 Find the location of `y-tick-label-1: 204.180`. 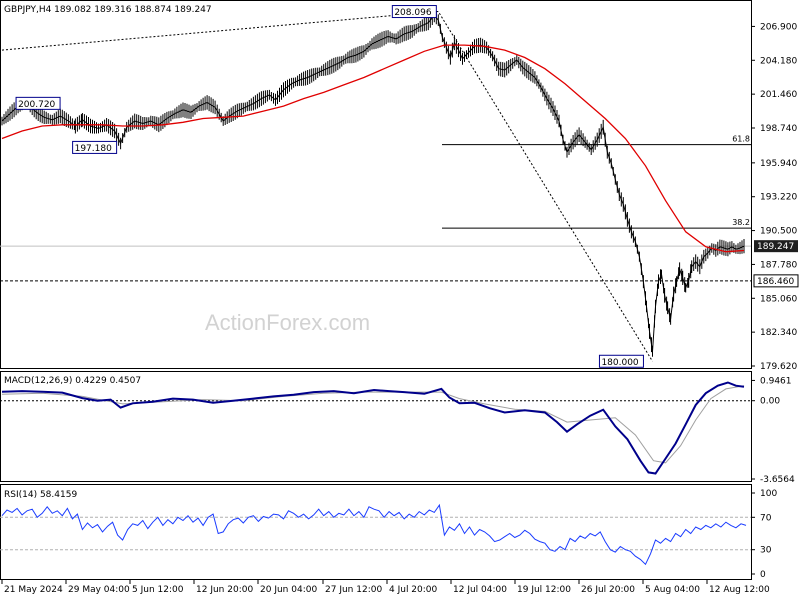

y-tick-label-1: 204.180 is located at coordinates (778, 61).